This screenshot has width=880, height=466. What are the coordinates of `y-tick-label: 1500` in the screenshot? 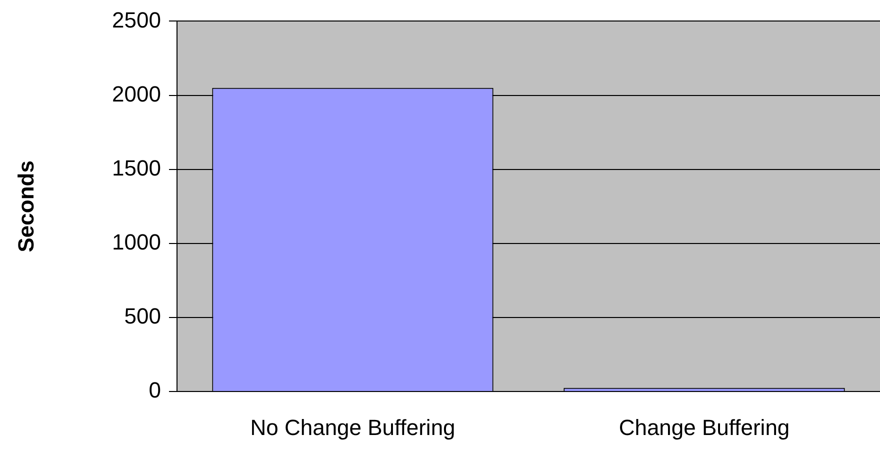 It's located at (136, 167).